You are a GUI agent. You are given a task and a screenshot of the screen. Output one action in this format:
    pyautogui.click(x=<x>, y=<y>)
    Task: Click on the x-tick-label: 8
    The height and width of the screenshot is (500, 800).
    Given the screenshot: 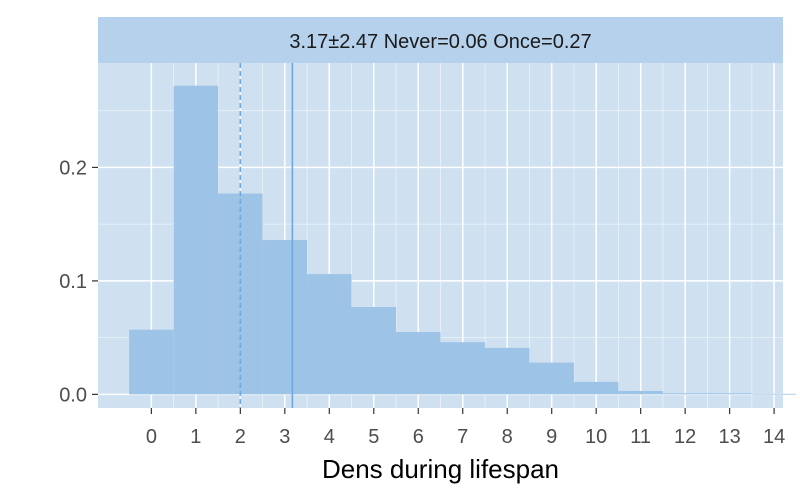 What is the action you would take?
    pyautogui.click(x=507, y=437)
    